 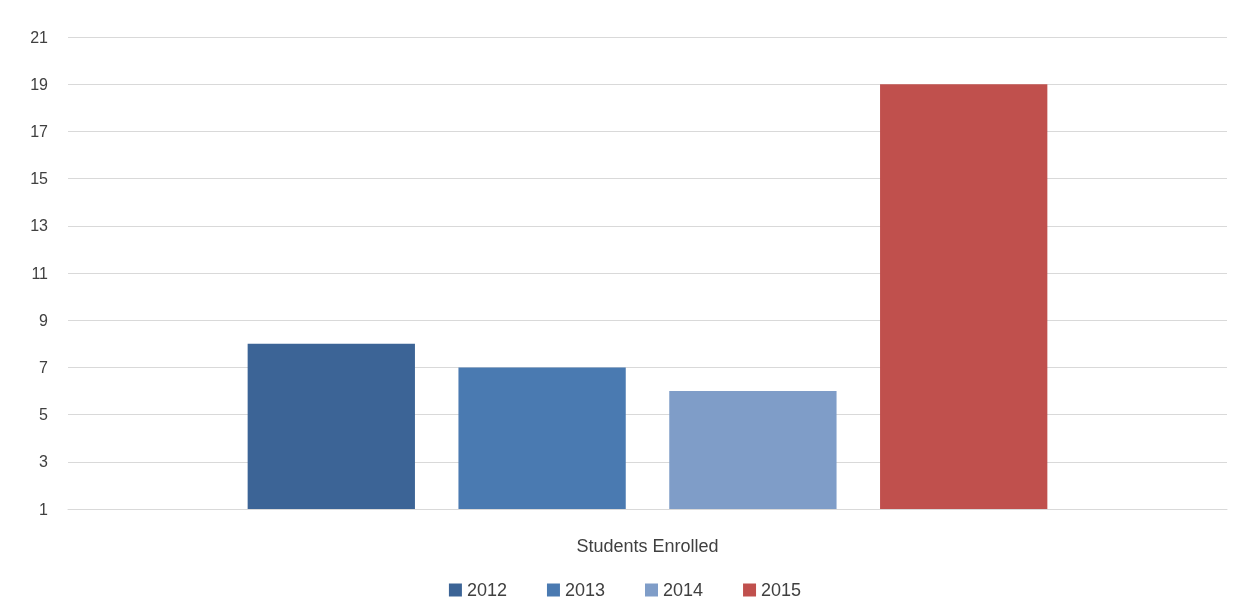 What do you see at coordinates (647, 546) in the screenshot?
I see `x-tick-label: Students Enrolled` at bounding box center [647, 546].